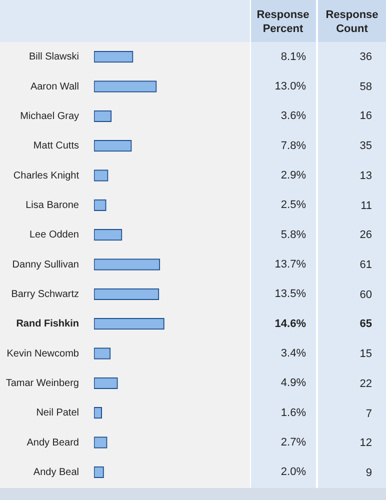 This screenshot has width=386, height=500. I want to click on data-label: 1.6%, so click(293, 412).